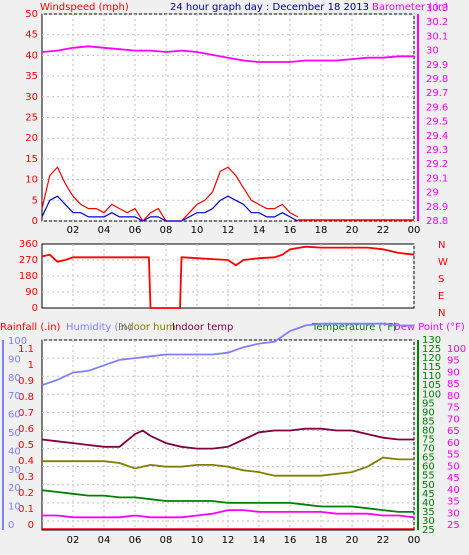 This screenshot has height=555, width=469. What do you see at coordinates (228, 230) in the screenshot?
I see `p1-x-tick: 12` at bounding box center [228, 230].